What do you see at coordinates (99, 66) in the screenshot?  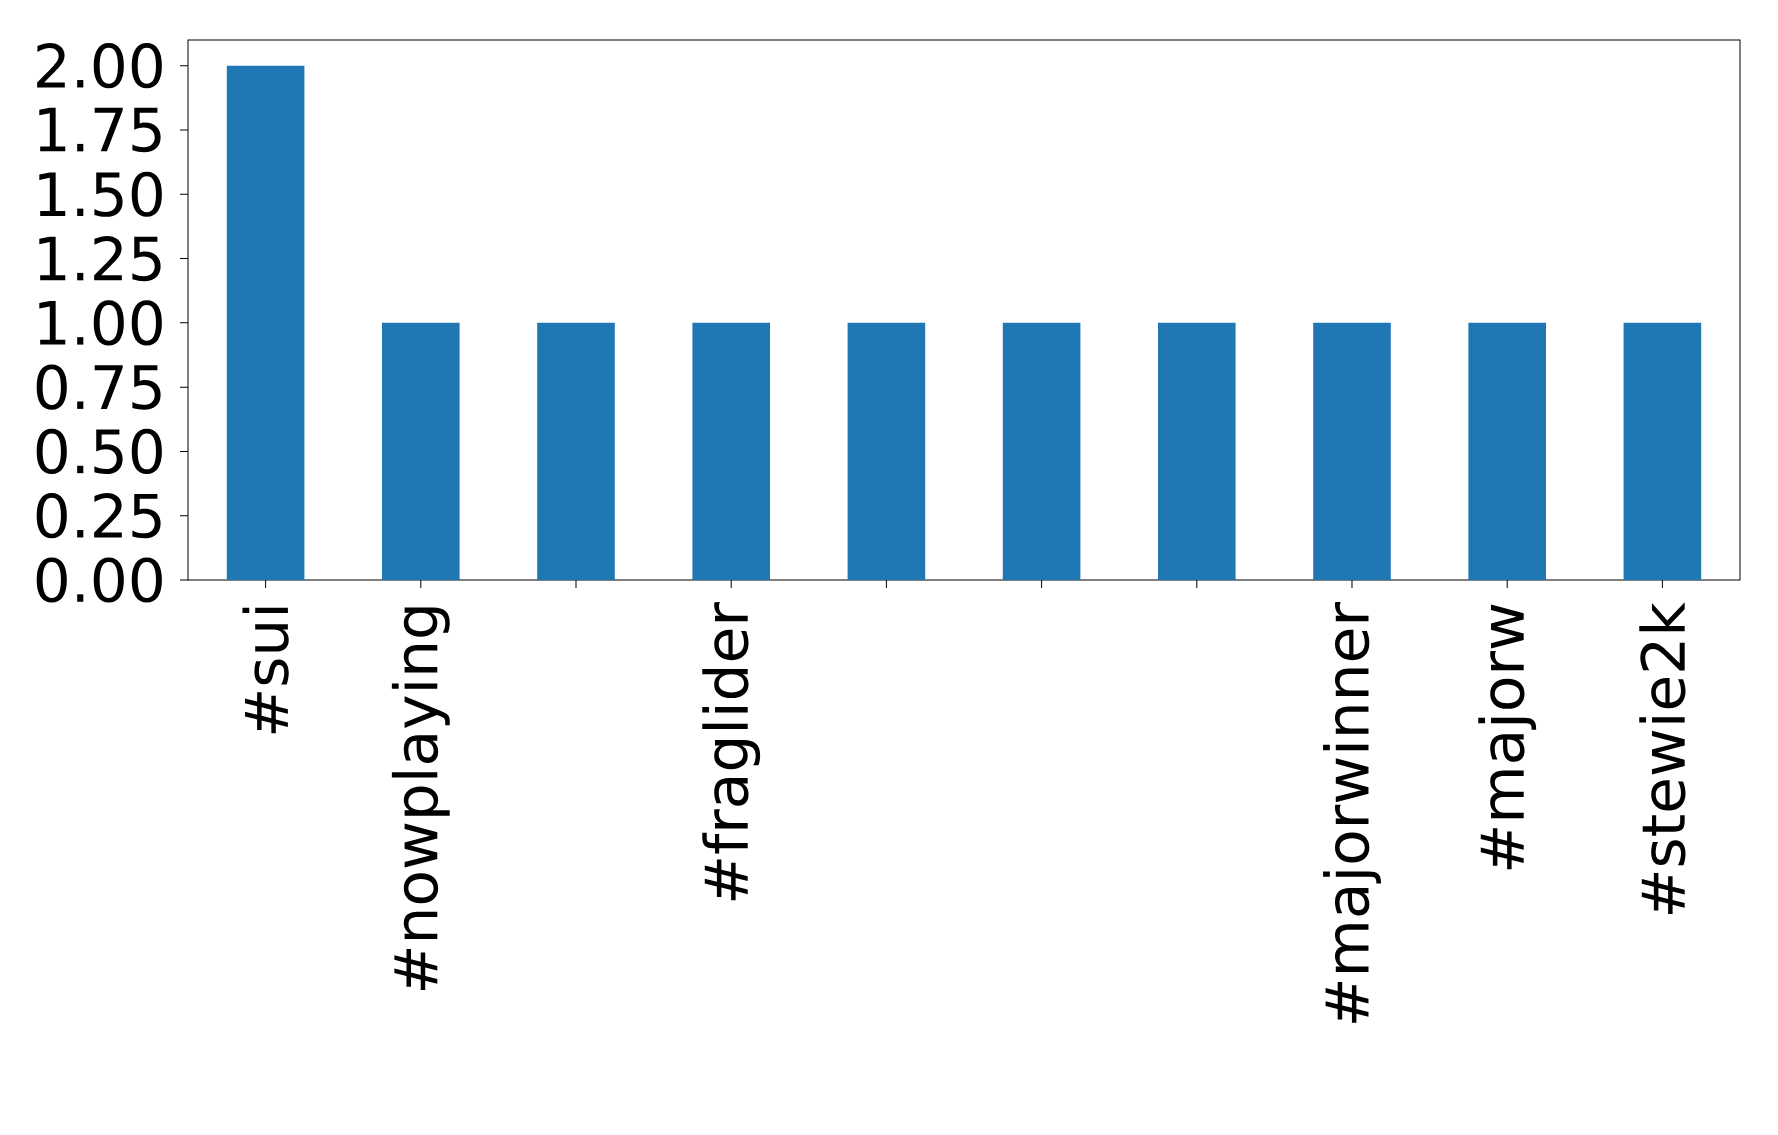 I see `y-tick-label: 2.00` at bounding box center [99, 66].